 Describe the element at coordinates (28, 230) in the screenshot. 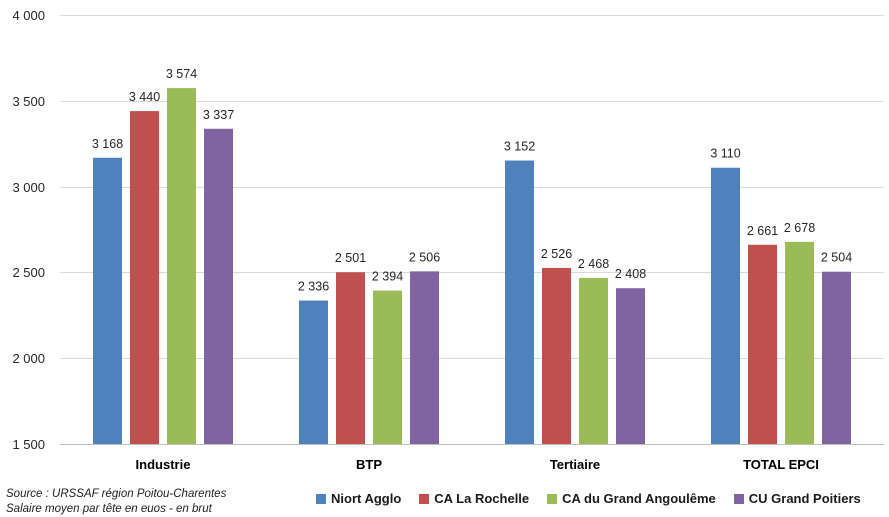

I see `y-axis-tick-labels: 1 500 2 000 2 500 3 000 3 500 4 000` at that location.